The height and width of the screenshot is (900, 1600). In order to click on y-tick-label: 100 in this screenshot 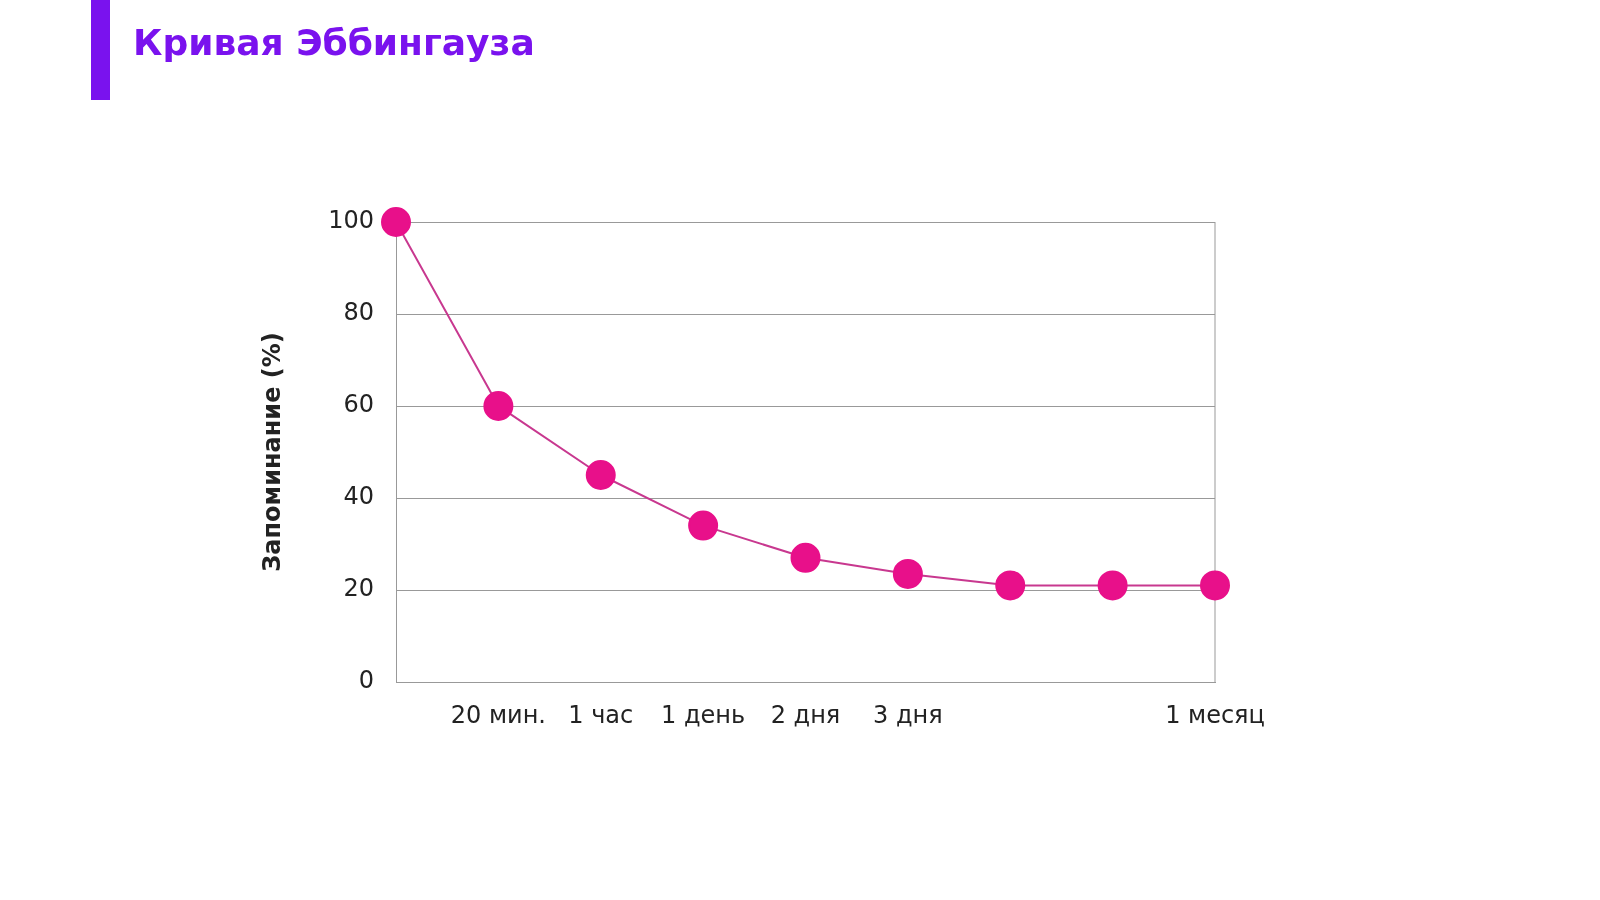, I will do `click(351, 220)`.